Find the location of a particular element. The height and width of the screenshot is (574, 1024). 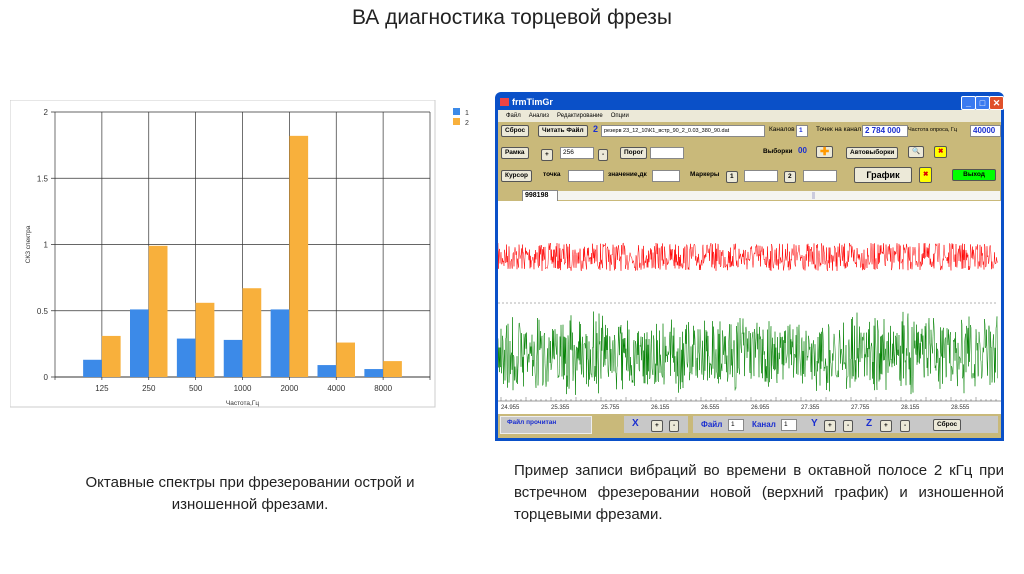

slide-title: ВА диагностика торцевой фрезы is located at coordinates (512, 17).